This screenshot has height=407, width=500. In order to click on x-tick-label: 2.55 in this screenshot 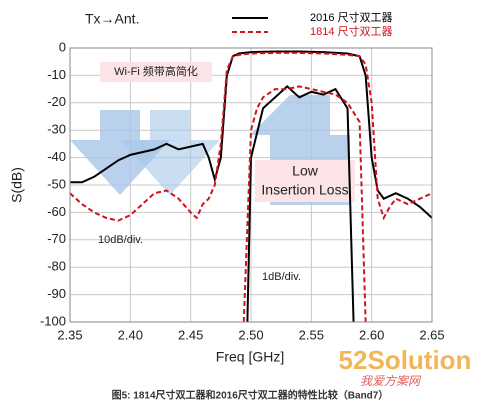, I will do `click(311, 334)`.